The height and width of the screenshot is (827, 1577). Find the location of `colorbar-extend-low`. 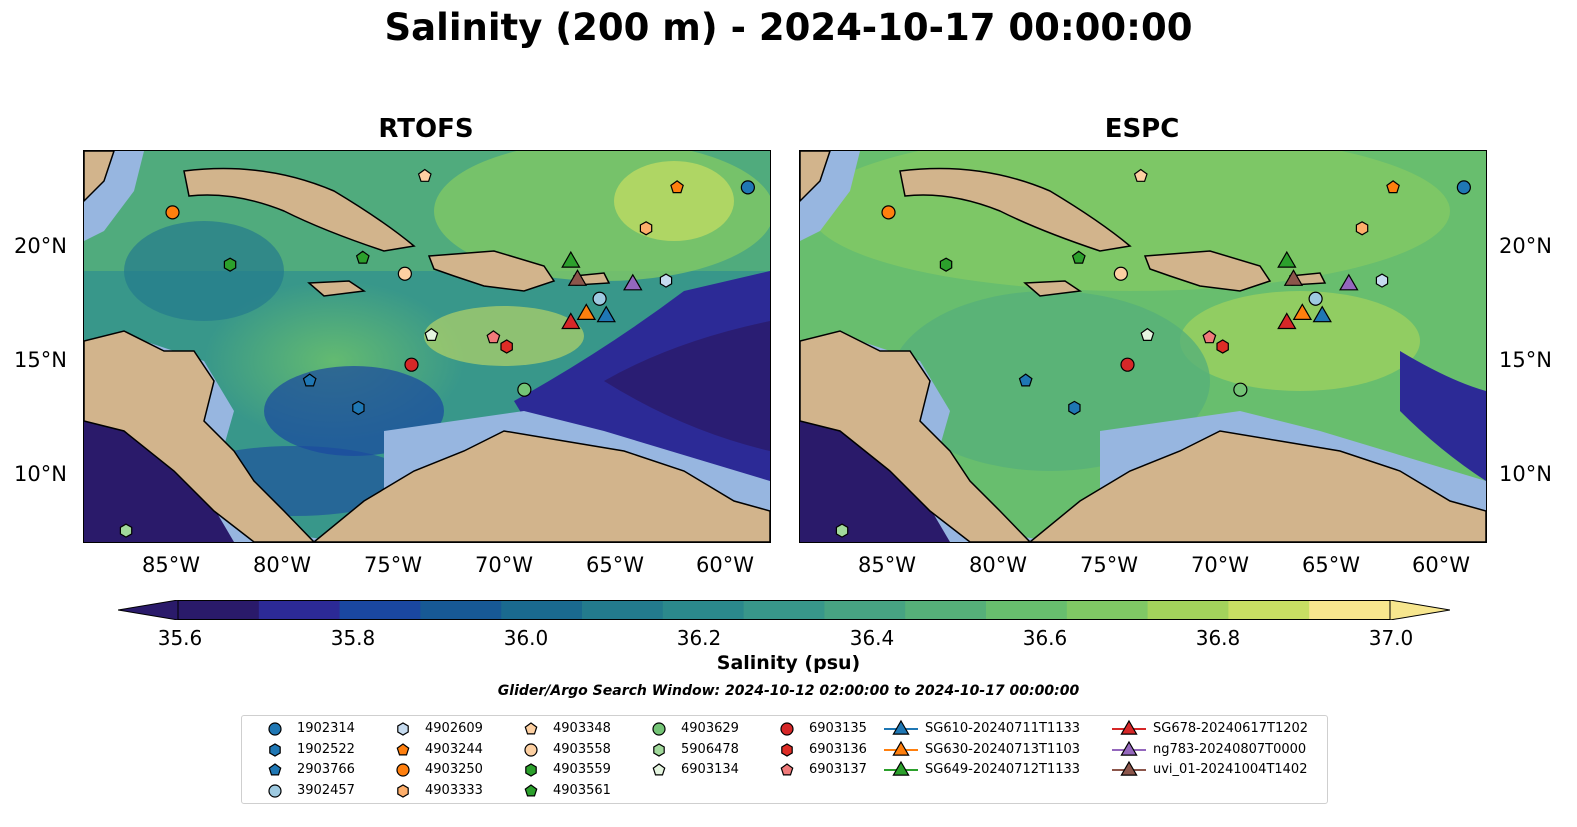

colorbar-extend-low is located at coordinates (148, 610).